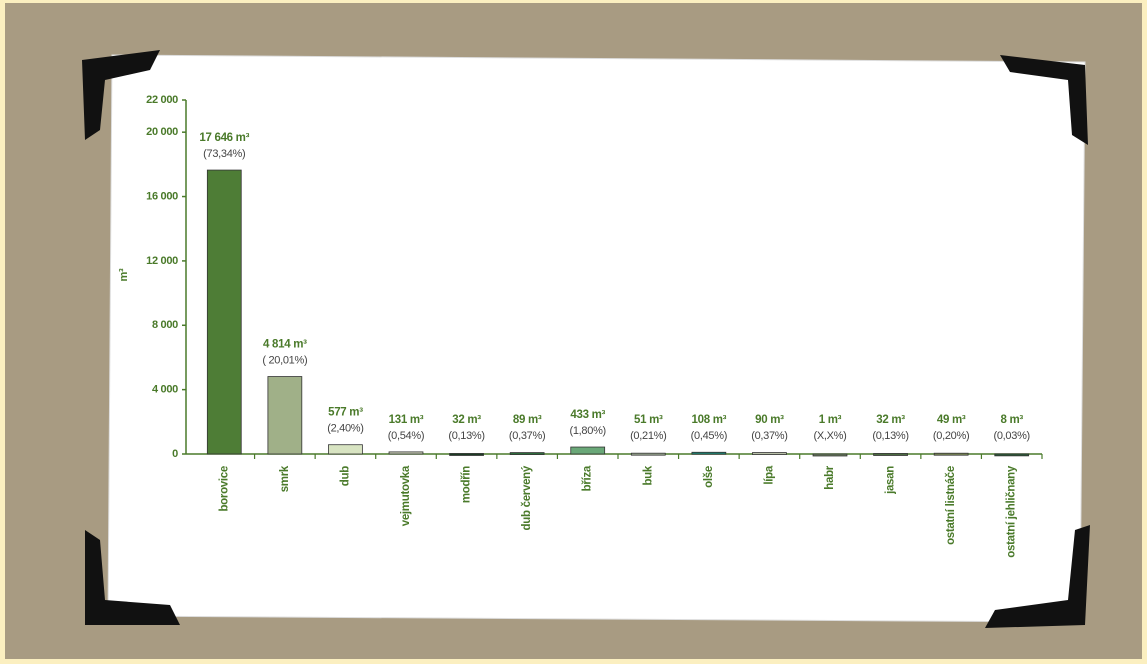  Describe the element at coordinates (1011, 420) in the screenshot. I see `value-label: 8 m³` at that location.